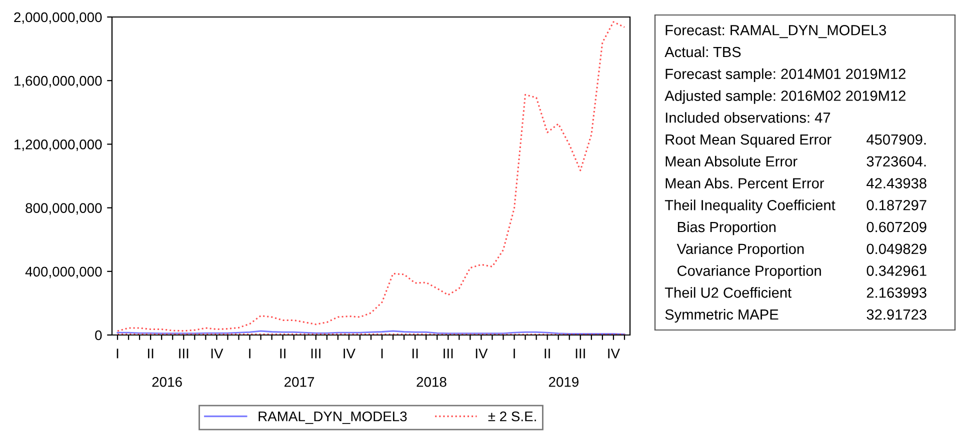 Image resolution: width=960 pixels, height=432 pixels. What do you see at coordinates (431, 382) in the screenshot?
I see `x2-tick-label: 2018` at bounding box center [431, 382].